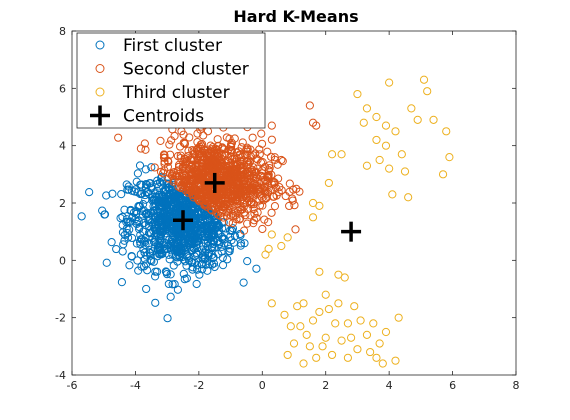 This screenshot has height=420, width=570. Describe the element at coordinates (452, 385) in the screenshot. I see `x-tick-label: 6` at that location.